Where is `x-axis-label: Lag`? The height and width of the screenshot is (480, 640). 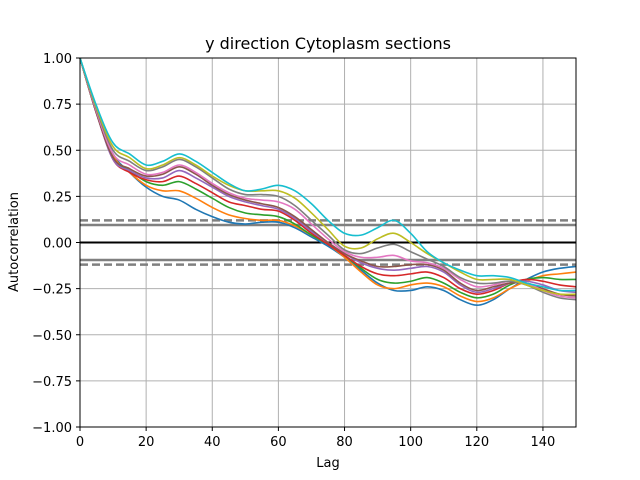
x-axis-label: Lag is located at coordinates (327, 463).